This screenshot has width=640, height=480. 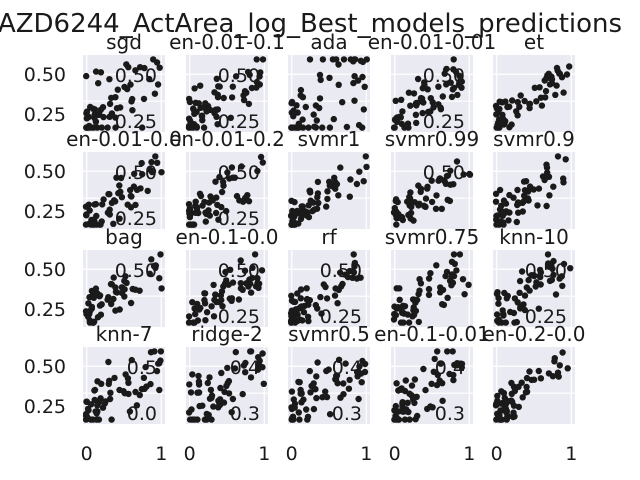 I want to click on panel-title: en-0.01-0.01, so click(x=432, y=42).